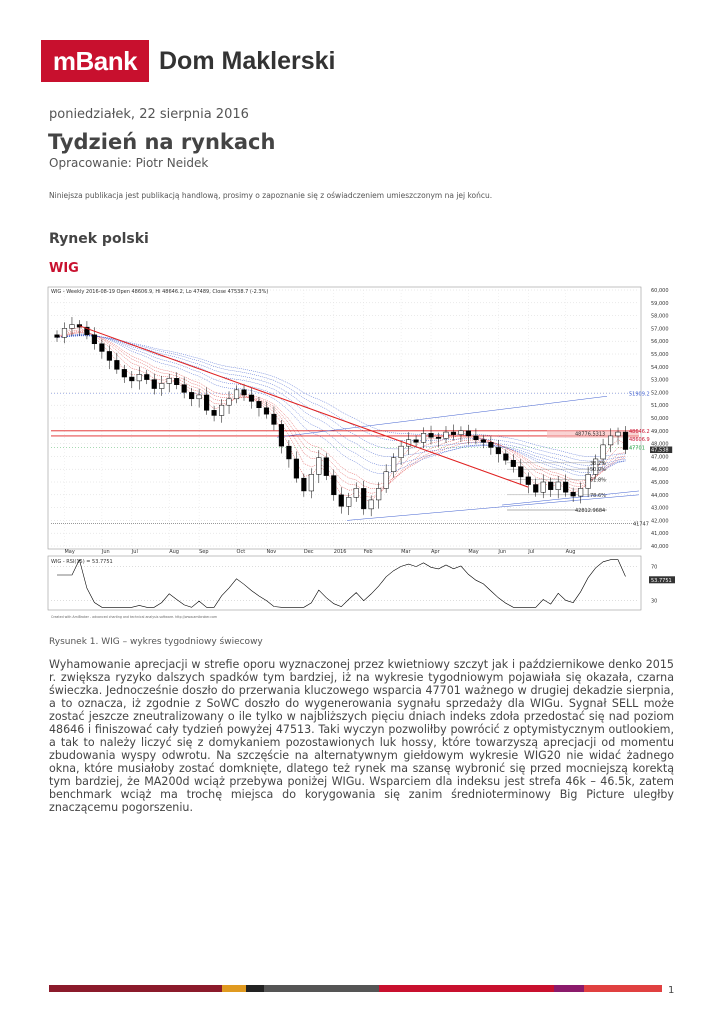 The width and height of the screenshot is (724, 1024). Describe the element at coordinates (661, 450) in the screenshot. I see `last-price-label-bg` at that location.